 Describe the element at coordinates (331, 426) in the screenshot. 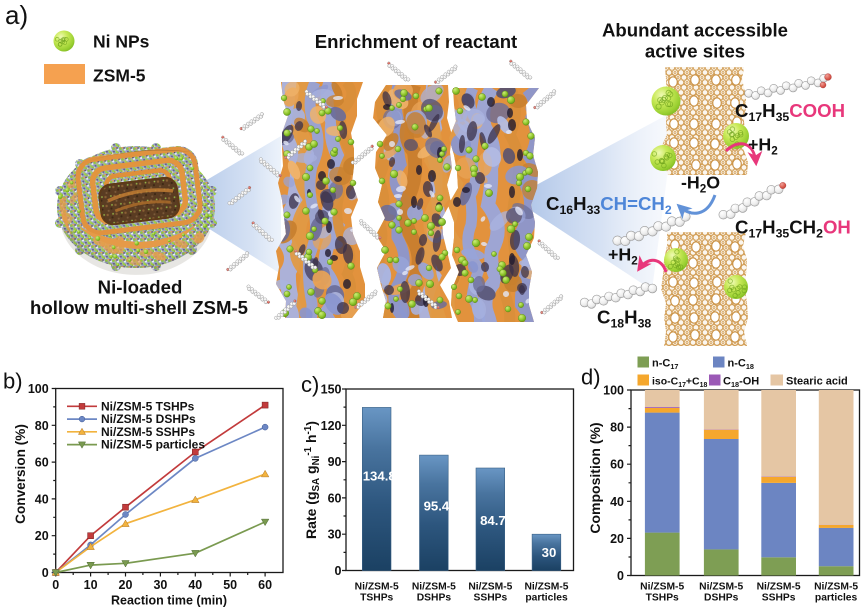

I see `svg-text: 120` at that location.